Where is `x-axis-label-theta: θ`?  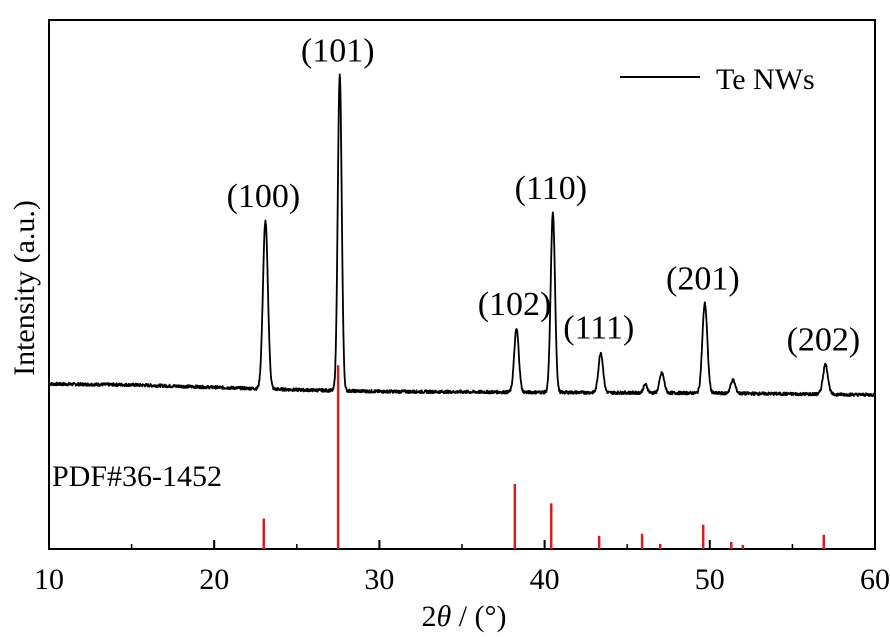
x-axis-label-theta: θ is located at coordinates (443, 616).